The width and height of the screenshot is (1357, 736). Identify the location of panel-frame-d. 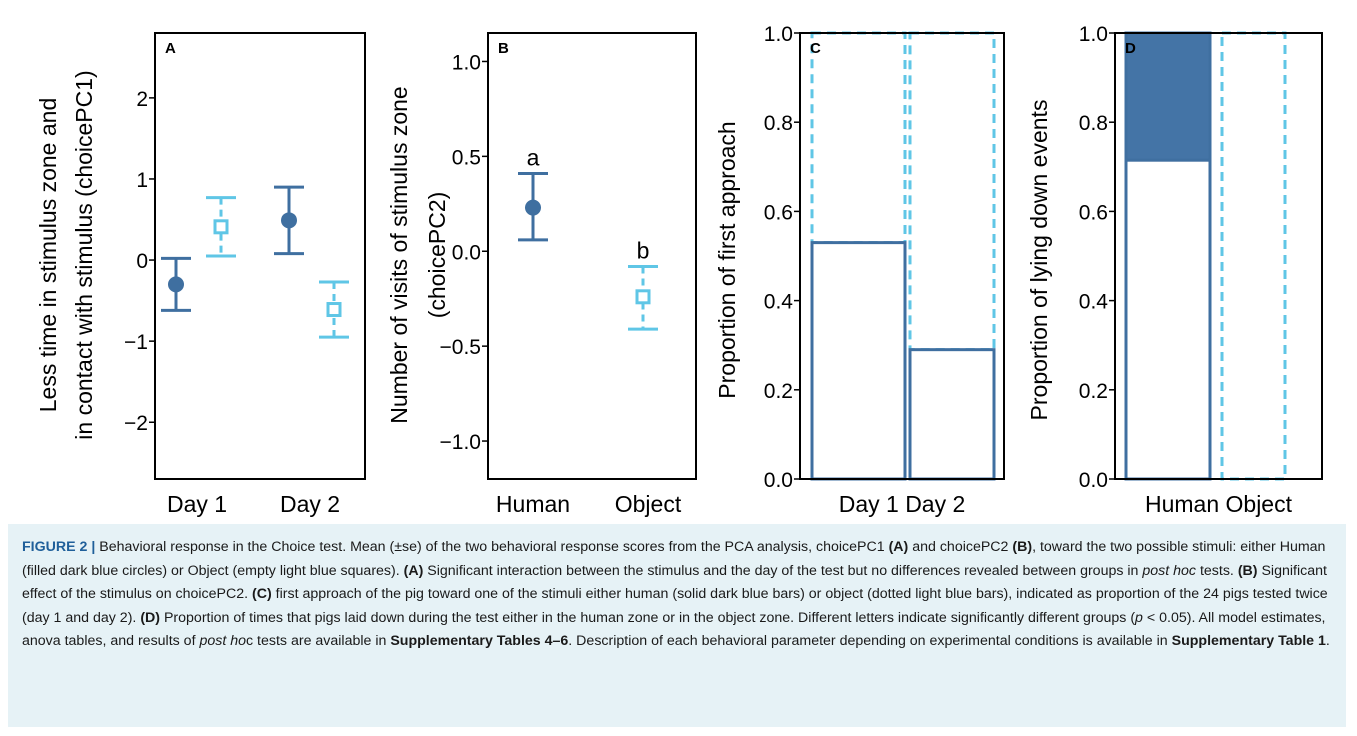
(1218, 256).